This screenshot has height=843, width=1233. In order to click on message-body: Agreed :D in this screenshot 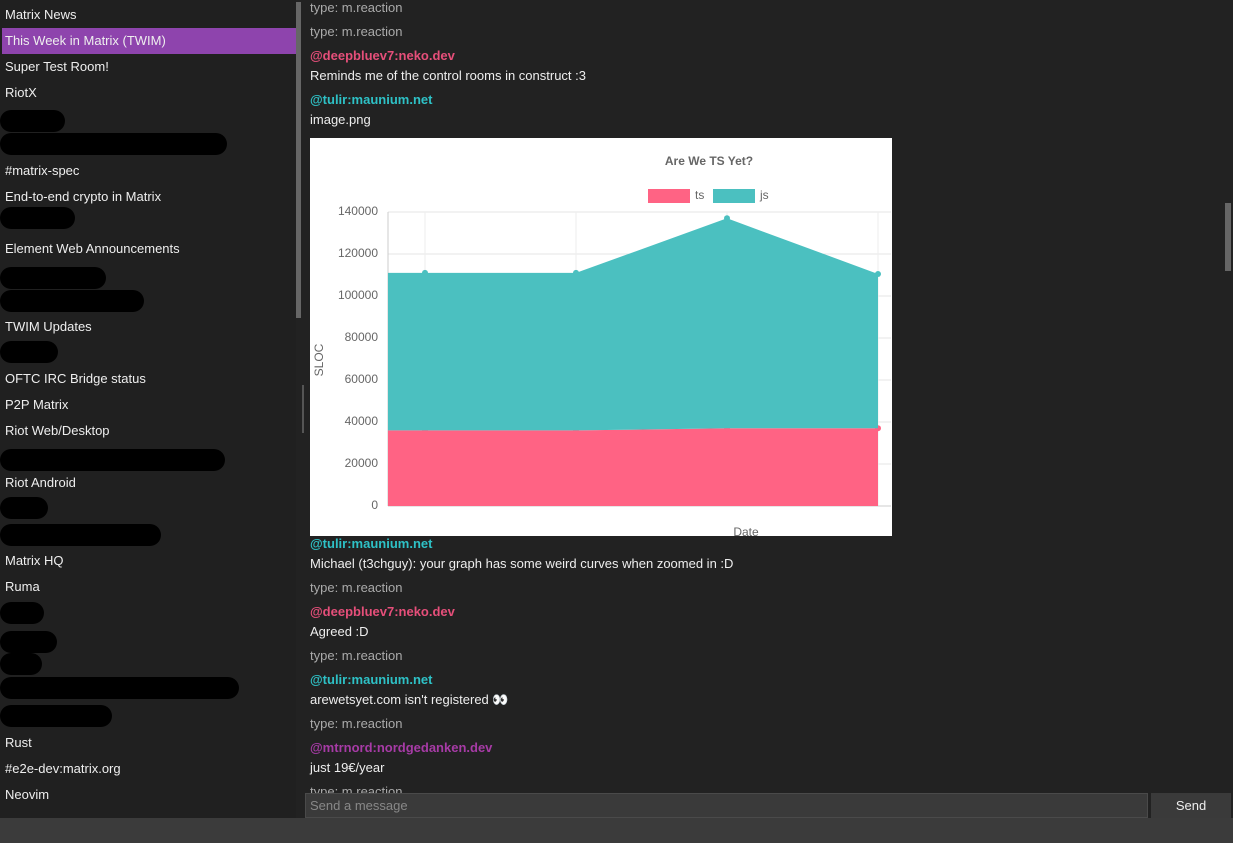, I will do `click(339, 631)`.